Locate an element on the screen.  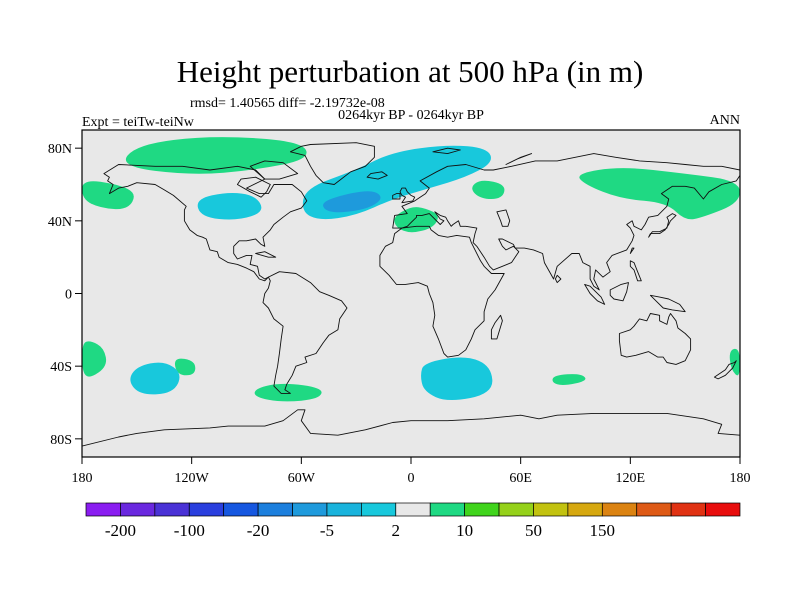
colorbar-label: 50 is located at coordinates (533, 530).